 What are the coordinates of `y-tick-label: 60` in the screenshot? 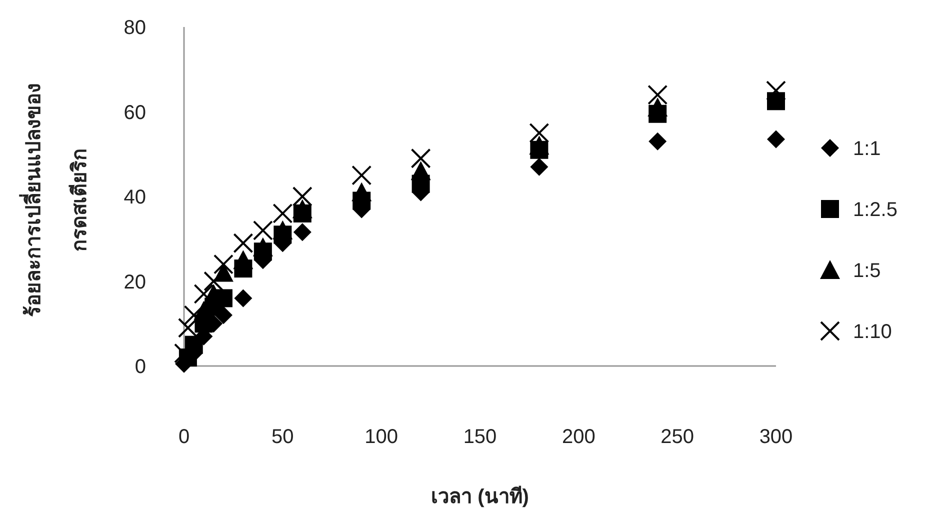 It's located at (135, 113).